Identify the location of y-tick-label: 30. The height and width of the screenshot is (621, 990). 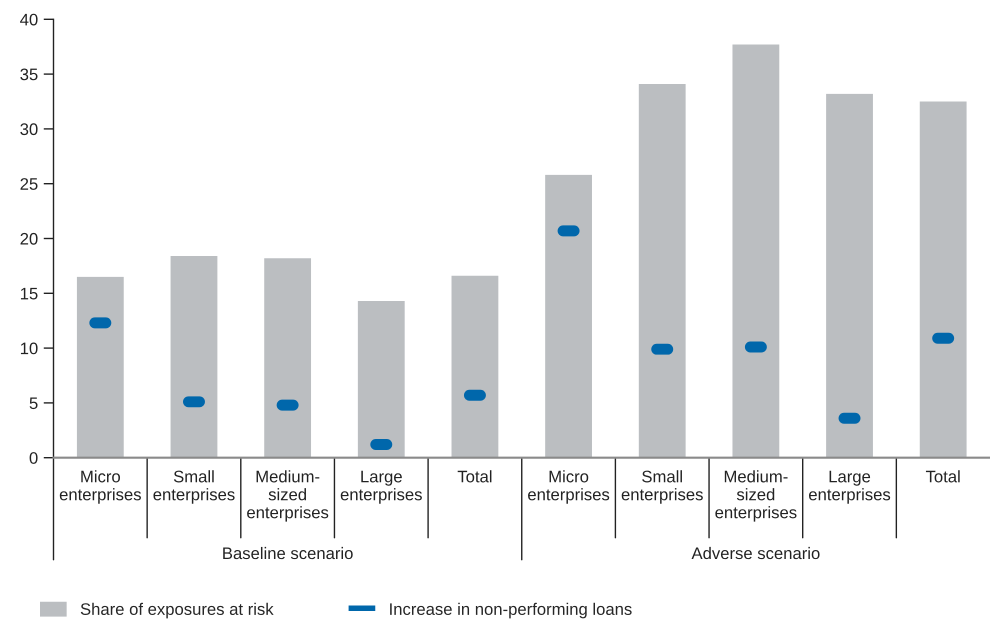
(29, 129).